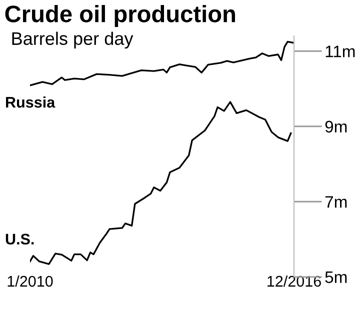  Describe the element at coordinates (336, 126) in the screenshot. I see `y-tick-label: 9m` at that location.